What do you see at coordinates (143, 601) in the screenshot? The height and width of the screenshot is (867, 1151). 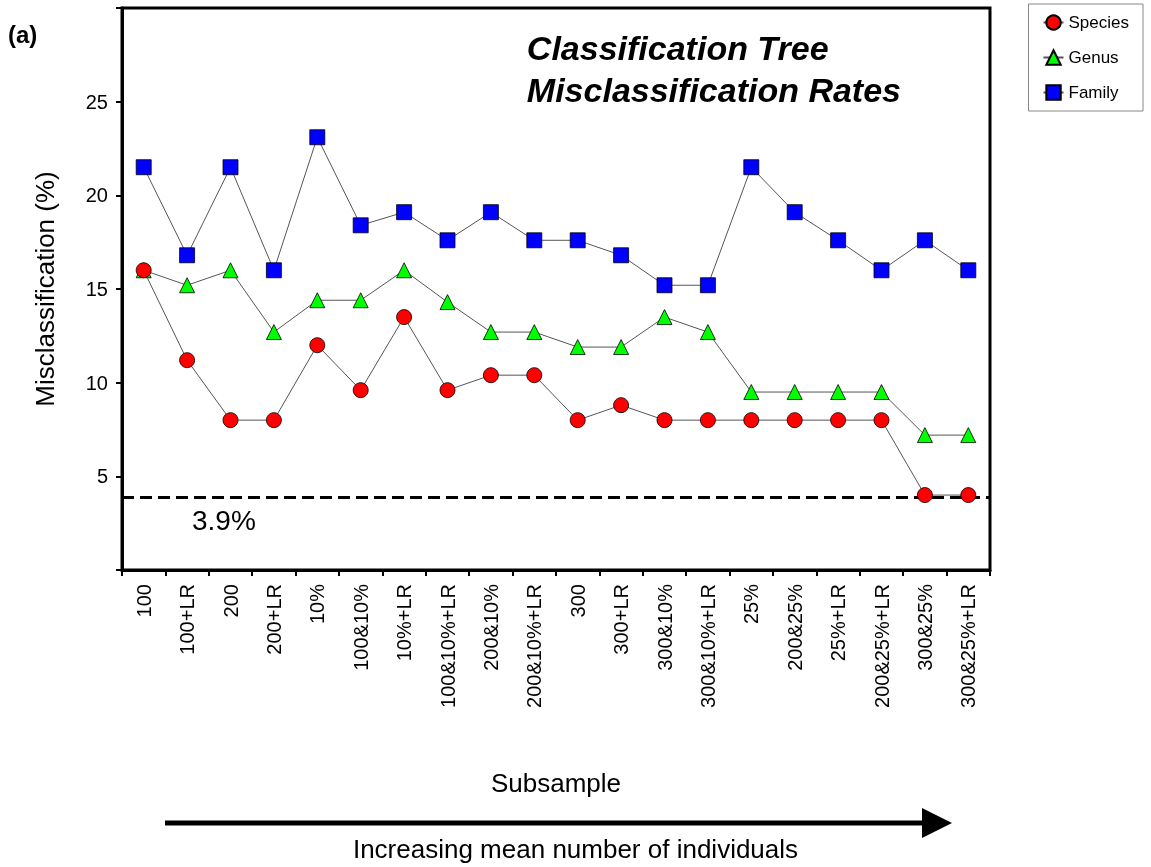 I see `x-tick-label: 100` at bounding box center [143, 601].